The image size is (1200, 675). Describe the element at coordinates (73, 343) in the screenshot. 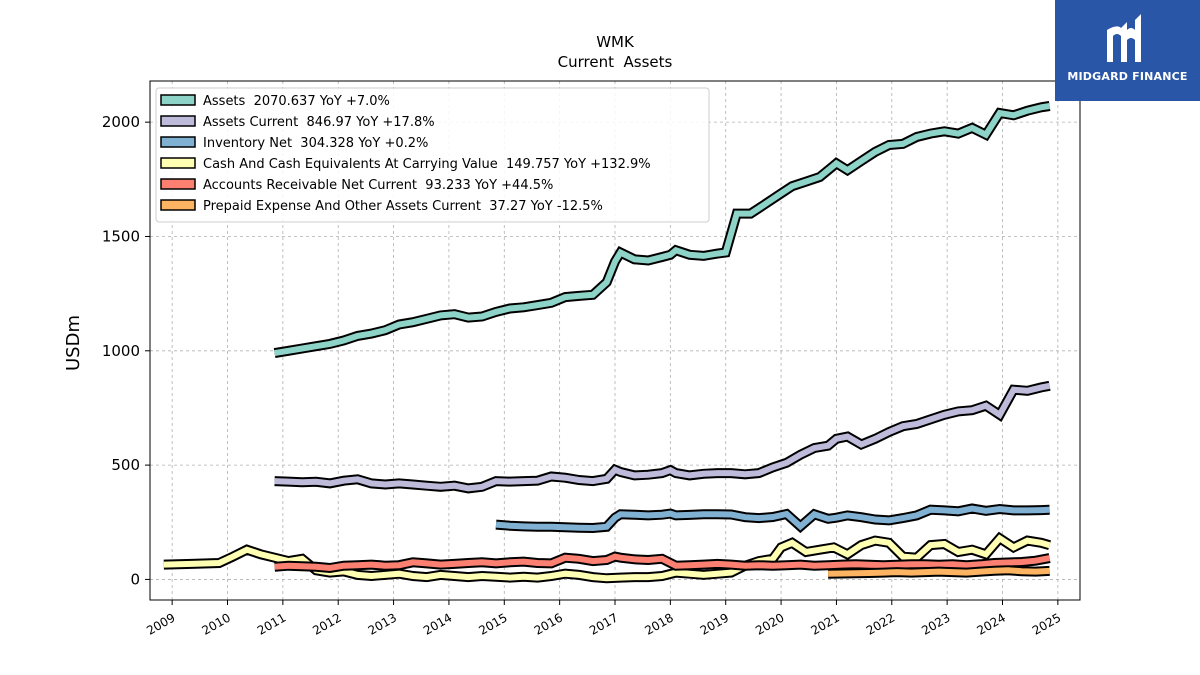

I see `y-axis-label: USDm` at that location.